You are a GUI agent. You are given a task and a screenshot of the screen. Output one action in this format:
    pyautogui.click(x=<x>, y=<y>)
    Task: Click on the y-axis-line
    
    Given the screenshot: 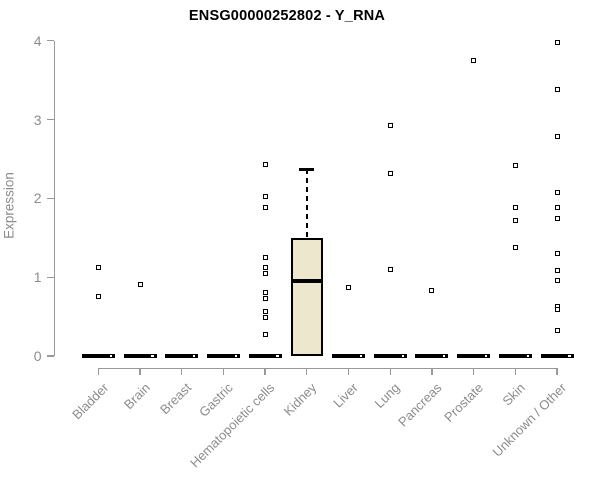 What is the action you would take?
    pyautogui.click(x=54, y=198)
    